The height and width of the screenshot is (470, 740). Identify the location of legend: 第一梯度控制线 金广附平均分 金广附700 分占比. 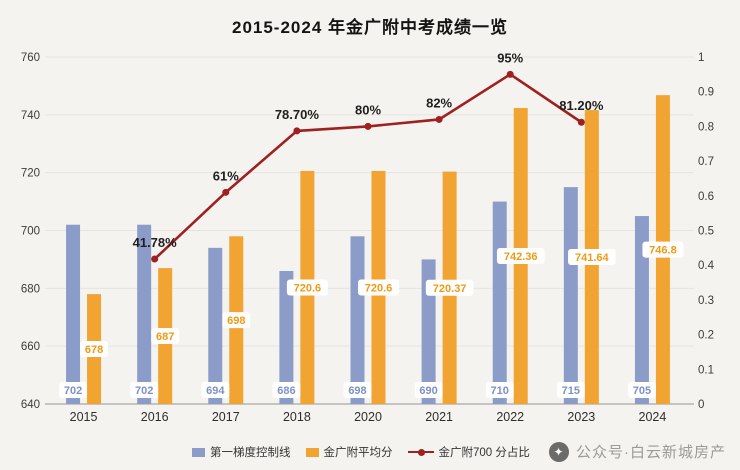
(361, 452).